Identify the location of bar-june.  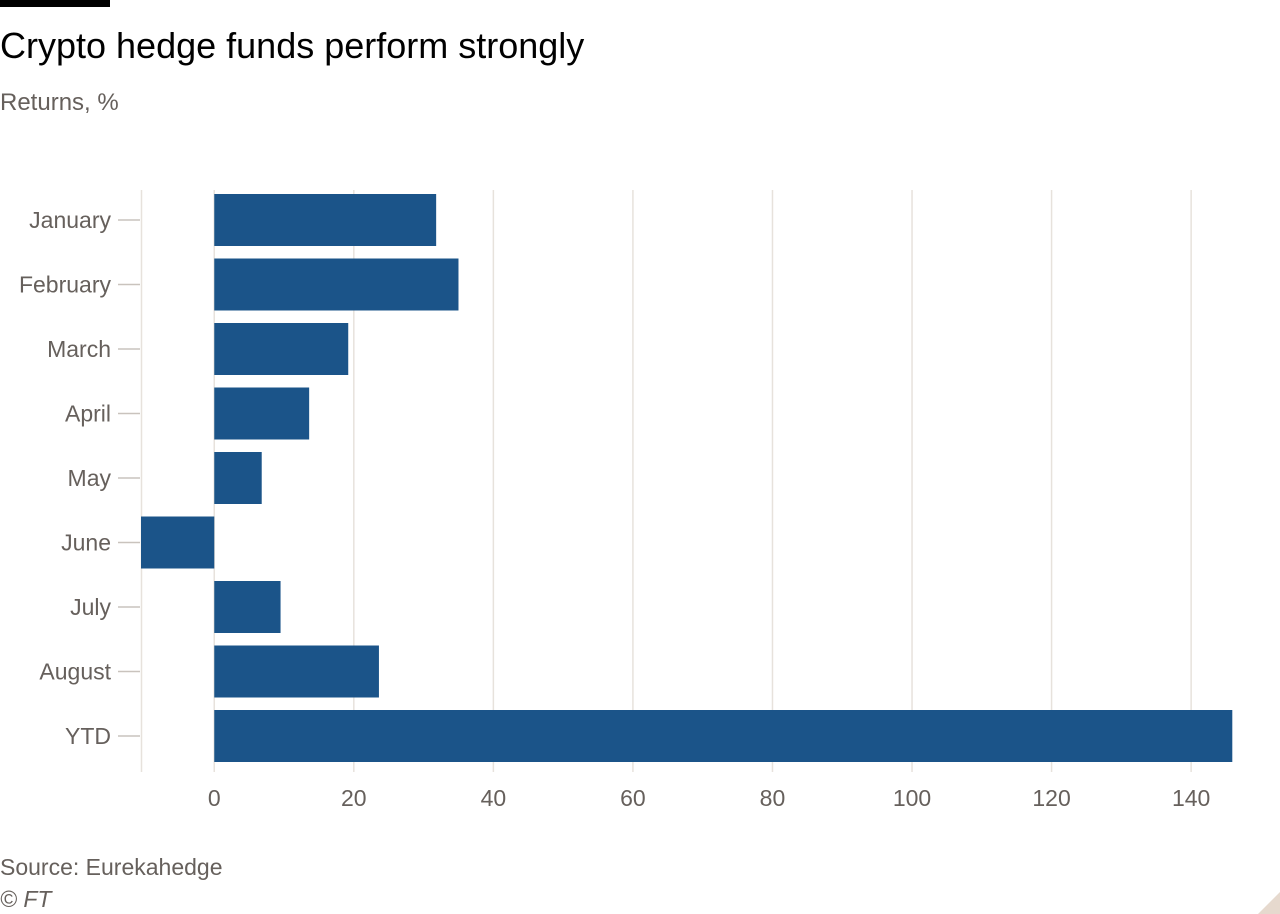
(178, 542).